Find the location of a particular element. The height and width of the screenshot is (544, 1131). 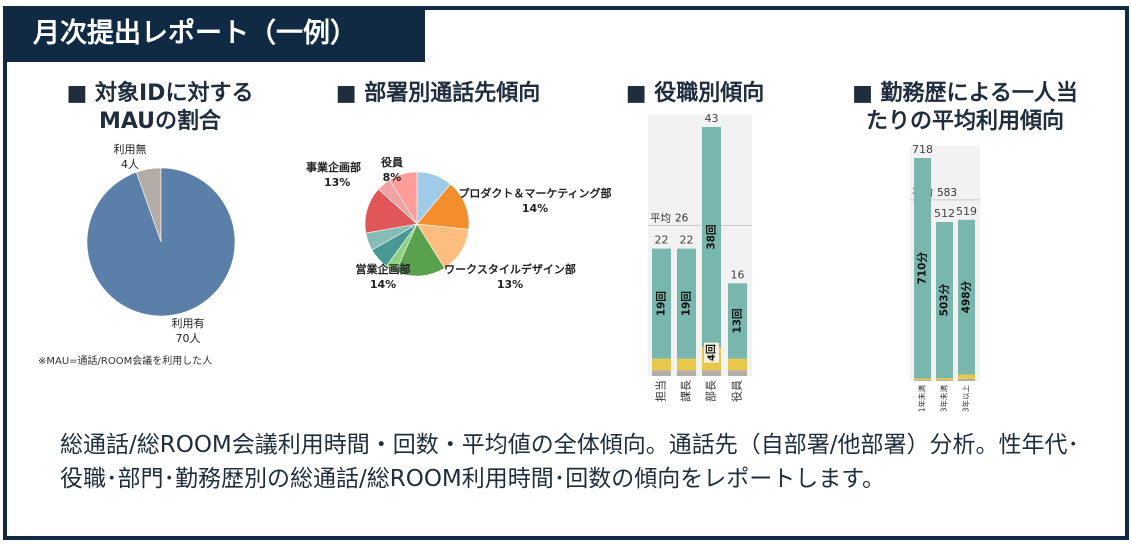

bar-inner-label-3: 13回 is located at coordinates (738, 320).